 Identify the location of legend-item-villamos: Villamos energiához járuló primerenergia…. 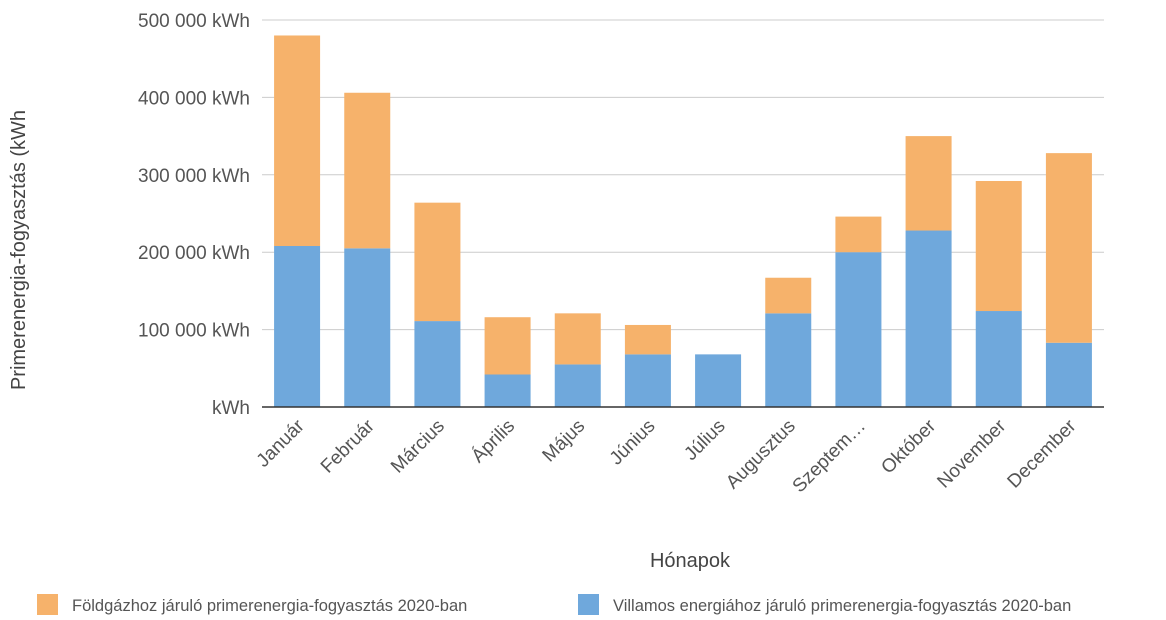
(824, 604).